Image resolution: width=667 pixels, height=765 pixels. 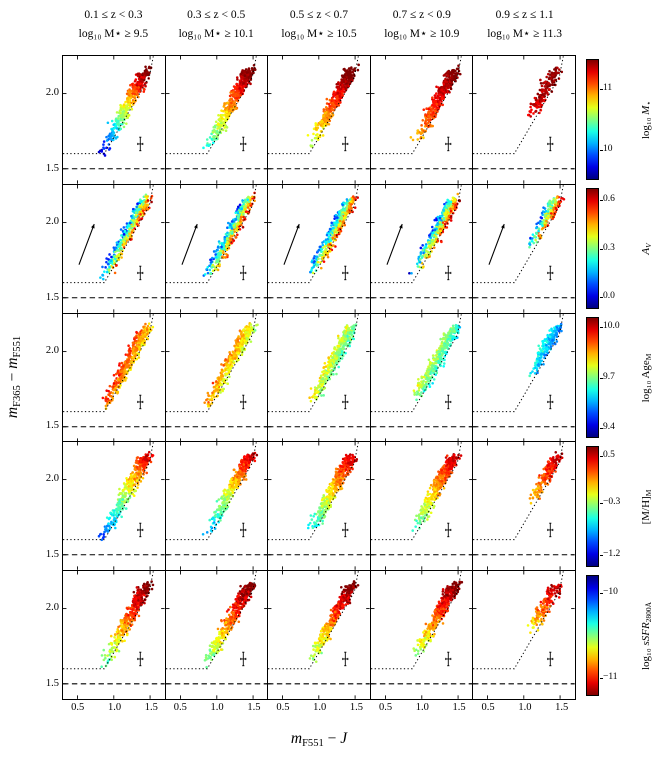 I want to click on panel-r5c4: 0.5 1.0 1.5, so click(x=422, y=642).